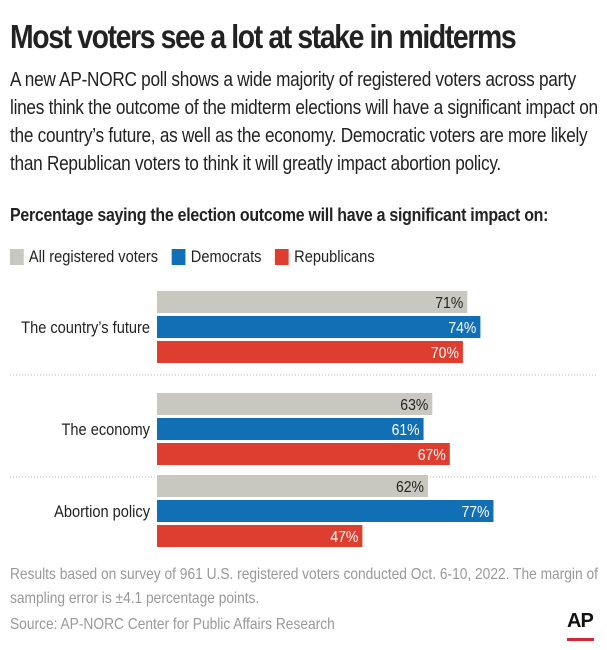  Describe the element at coordinates (449, 303) in the screenshot. I see `data-label: 71%` at that location.